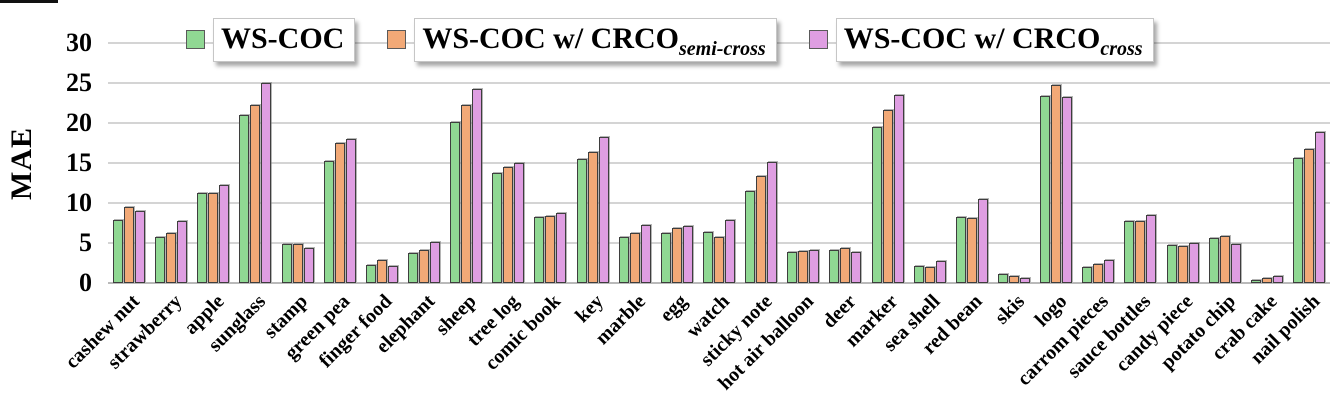  Describe the element at coordinates (79, 202) in the screenshot. I see `y-tick-label: 10` at that location.